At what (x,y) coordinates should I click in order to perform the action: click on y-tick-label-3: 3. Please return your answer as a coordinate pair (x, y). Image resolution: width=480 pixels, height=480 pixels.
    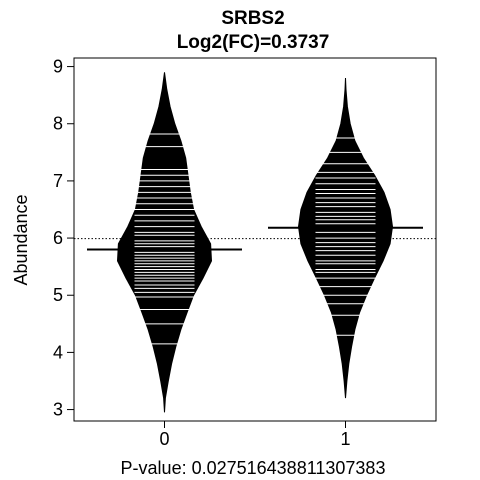
    Looking at the image, I should click on (58, 410).